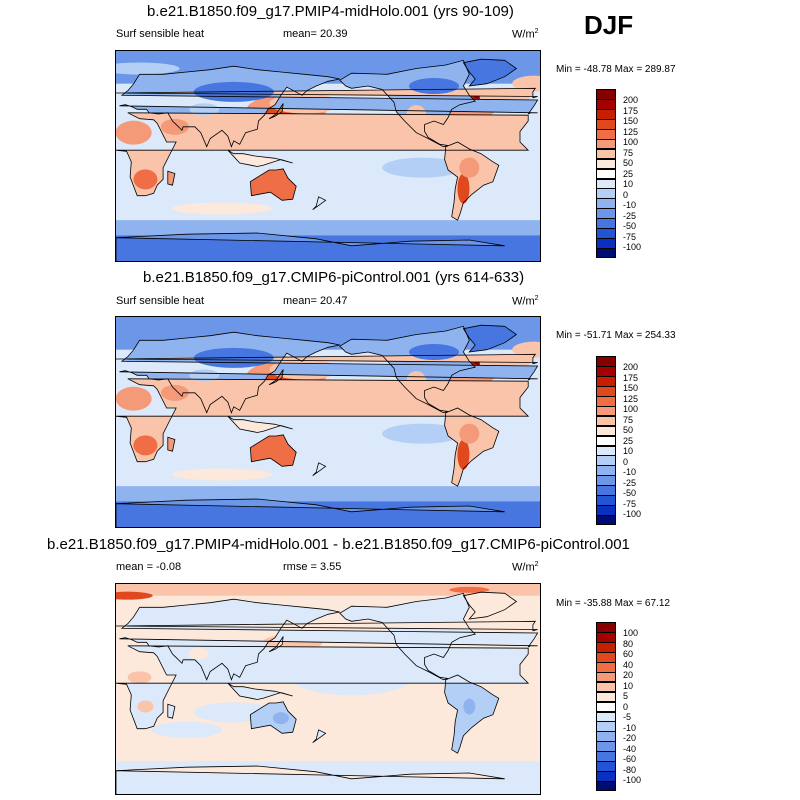  I want to click on panel-1-map, so click(328, 156).